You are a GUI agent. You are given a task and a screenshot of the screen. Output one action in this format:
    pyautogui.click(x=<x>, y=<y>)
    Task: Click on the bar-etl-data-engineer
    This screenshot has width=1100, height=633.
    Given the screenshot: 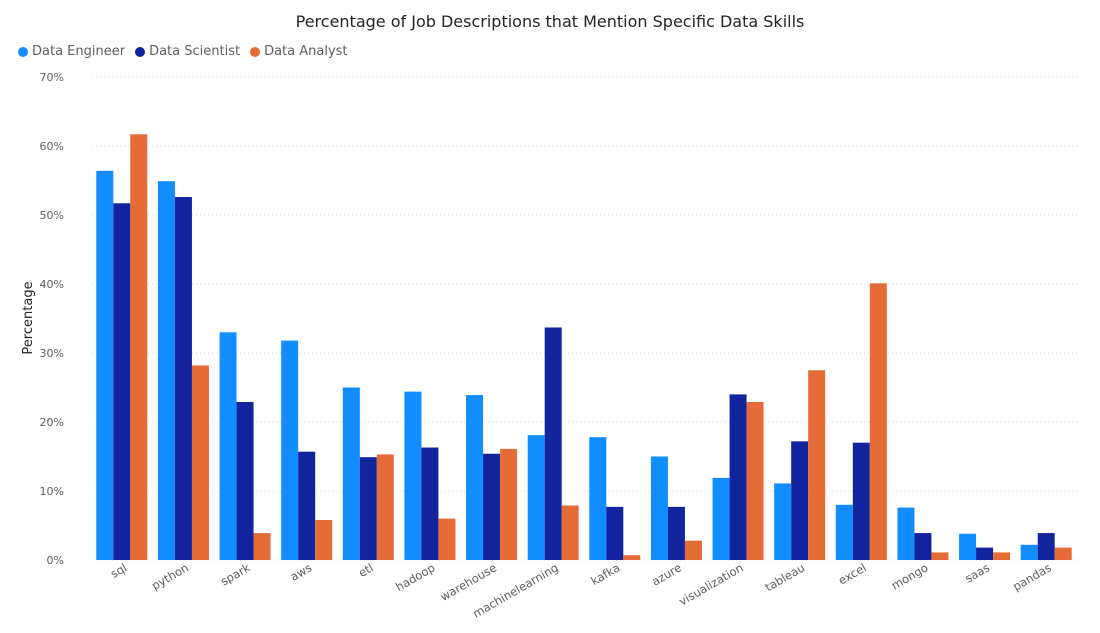 What is the action you would take?
    pyautogui.click(x=351, y=473)
    